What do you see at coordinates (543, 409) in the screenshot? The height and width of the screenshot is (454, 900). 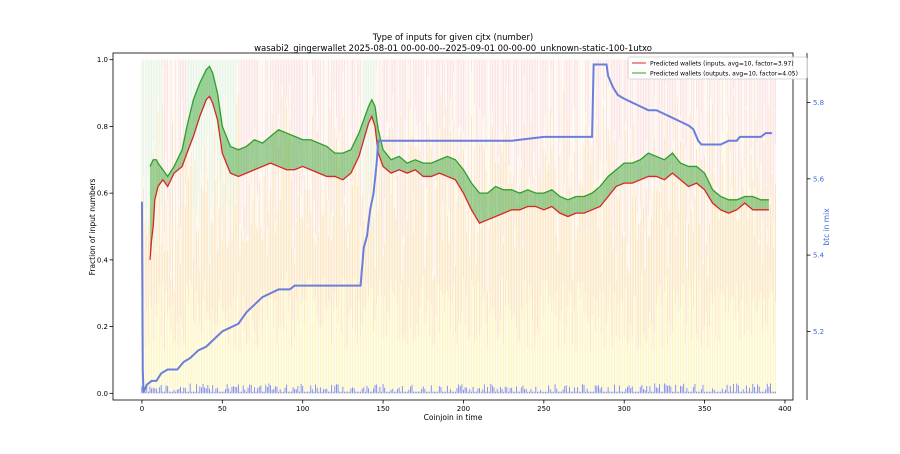 I see `x-tick-label: 250` at bounding box center [543, 409].